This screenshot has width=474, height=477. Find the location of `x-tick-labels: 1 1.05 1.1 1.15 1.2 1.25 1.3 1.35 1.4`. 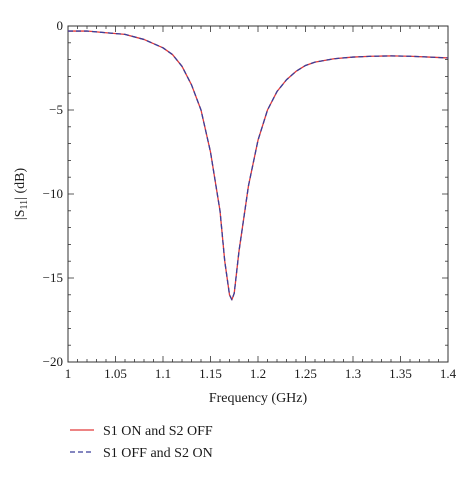

x-tick-labels: 1 1.05 1.1 1.15 1.2 1.25 1.3 1.35 1.4 is located at coordinates (261, 373).